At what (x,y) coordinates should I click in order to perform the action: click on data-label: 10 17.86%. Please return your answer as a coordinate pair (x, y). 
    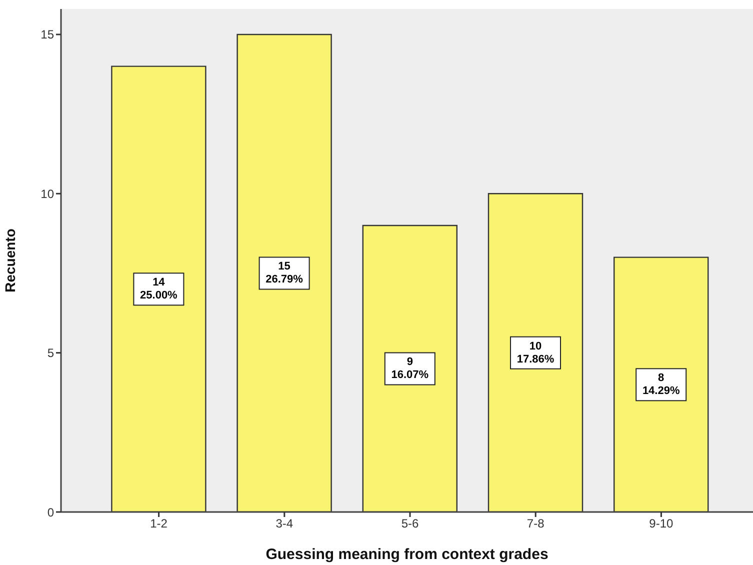
    Looking at the image, I should click on (535, 353).